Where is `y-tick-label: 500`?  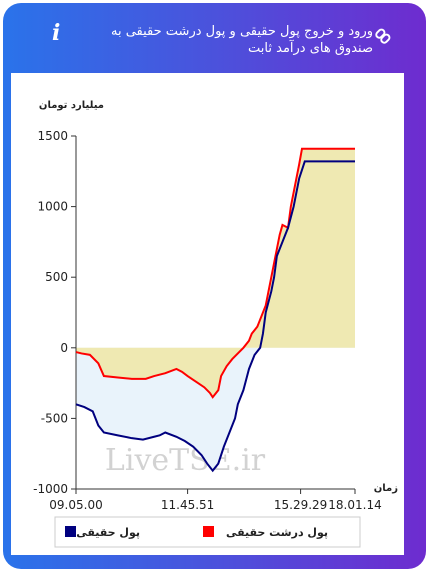
y-tick-label: 500 is located at coordinates (56, 277).